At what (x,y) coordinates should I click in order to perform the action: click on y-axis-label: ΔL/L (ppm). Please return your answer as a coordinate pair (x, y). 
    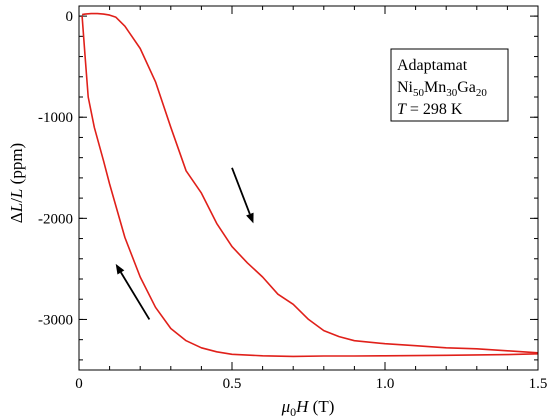
    Looking at the image, I should click on (16, 183).